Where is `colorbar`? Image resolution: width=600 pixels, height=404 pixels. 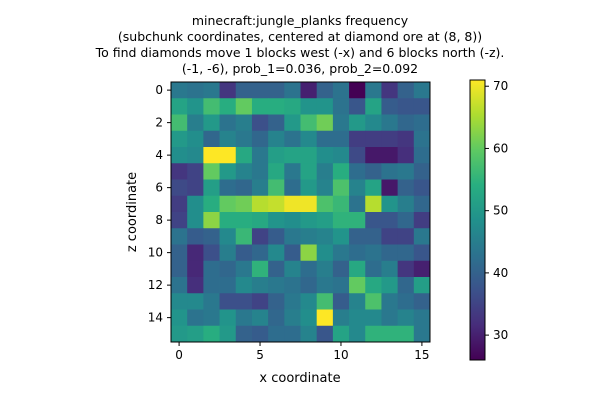 colorbar is located at coordinates (477, 220).